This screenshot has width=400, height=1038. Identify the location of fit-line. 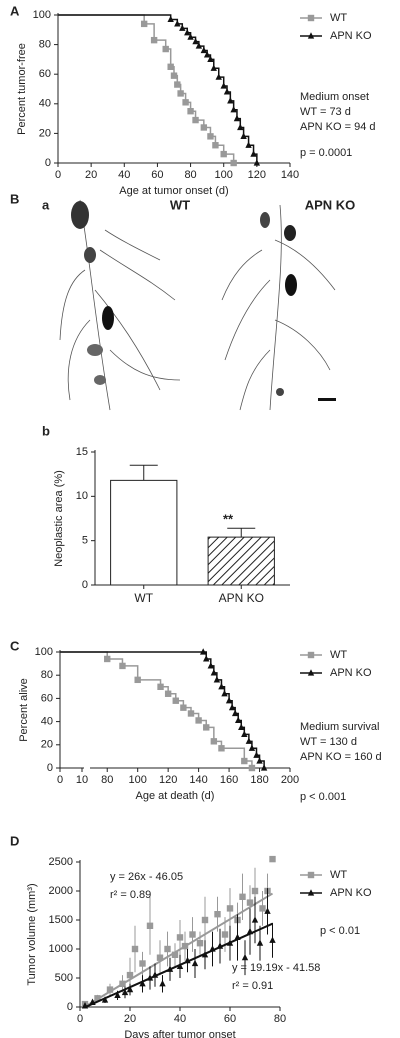
(178, 965).